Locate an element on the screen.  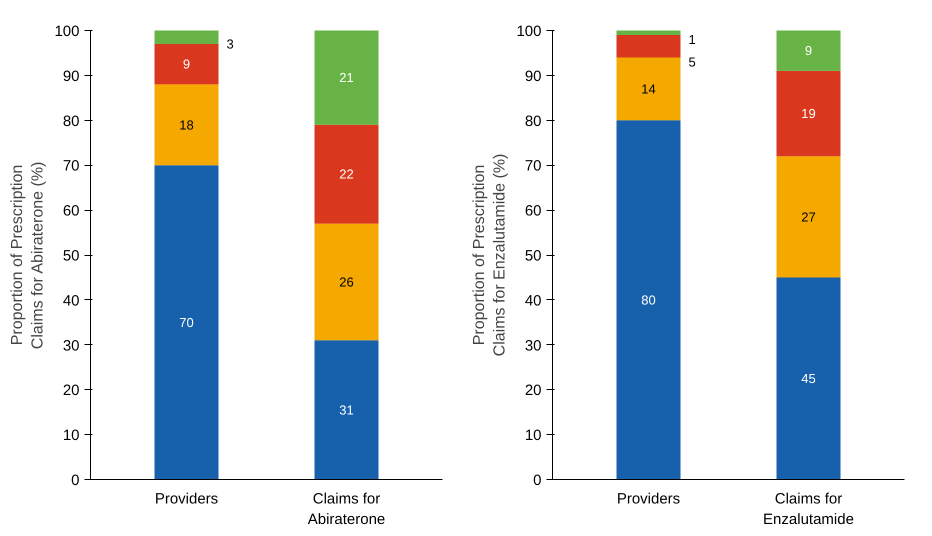
x-tick-label: Claims for Abiraterone is located at coordinates (347, 509).